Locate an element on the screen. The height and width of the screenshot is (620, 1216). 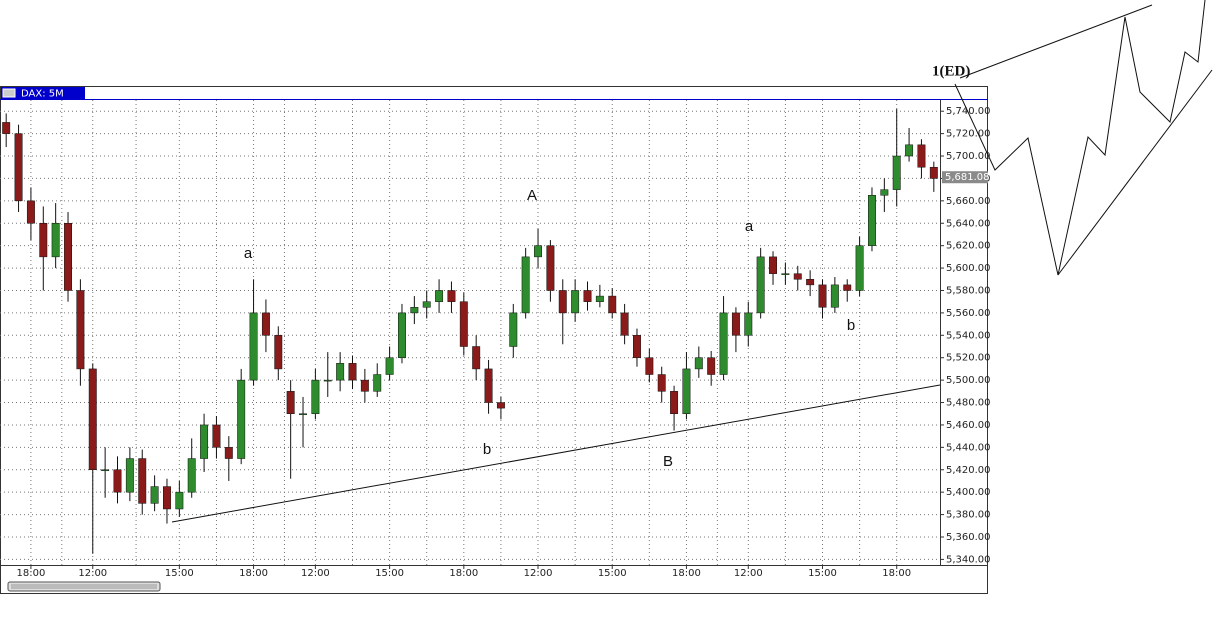
y-tick-label: 5,500.00 is located at coordinates (968, 380).